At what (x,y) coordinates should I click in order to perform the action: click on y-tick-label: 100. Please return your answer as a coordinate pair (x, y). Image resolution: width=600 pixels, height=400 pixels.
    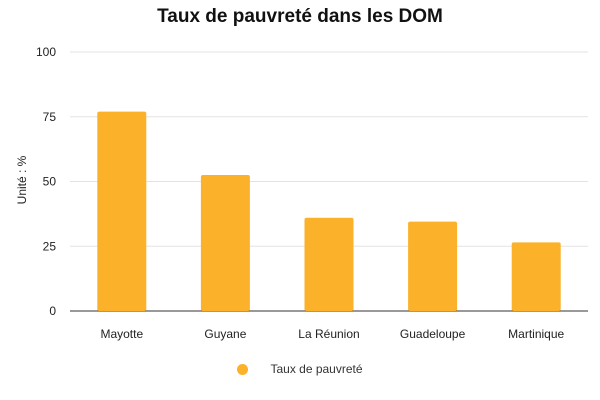
    Looking at the image, I should click on (46, 52).